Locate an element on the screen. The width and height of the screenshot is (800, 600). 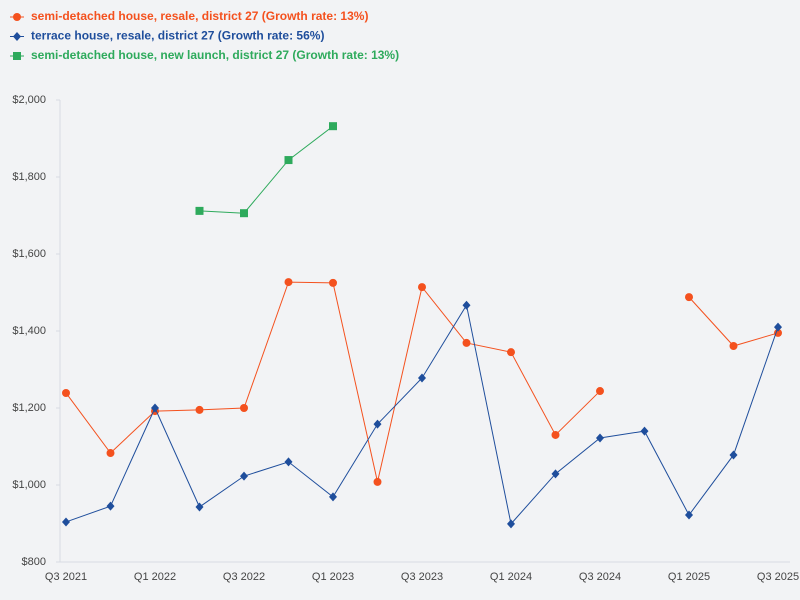
x-tick-label: Q3 2025 is located at coordinates (778, 577).